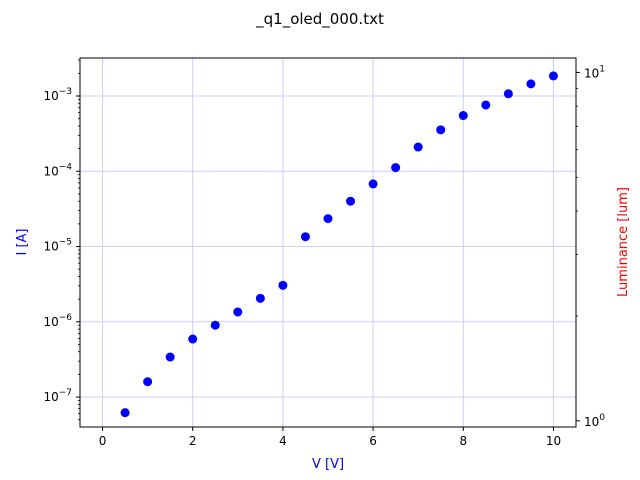  Describe the element at coordinates (623, 242) in the screenshot. I see `y2-axis-label: Luminance [lum]` at that location.